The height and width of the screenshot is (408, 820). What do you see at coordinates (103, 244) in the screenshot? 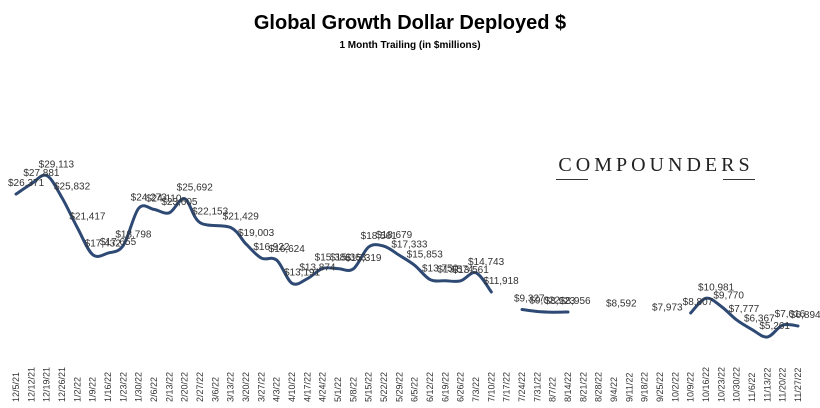
I see `data-label: $17,432` at bounding box center [103, 244].